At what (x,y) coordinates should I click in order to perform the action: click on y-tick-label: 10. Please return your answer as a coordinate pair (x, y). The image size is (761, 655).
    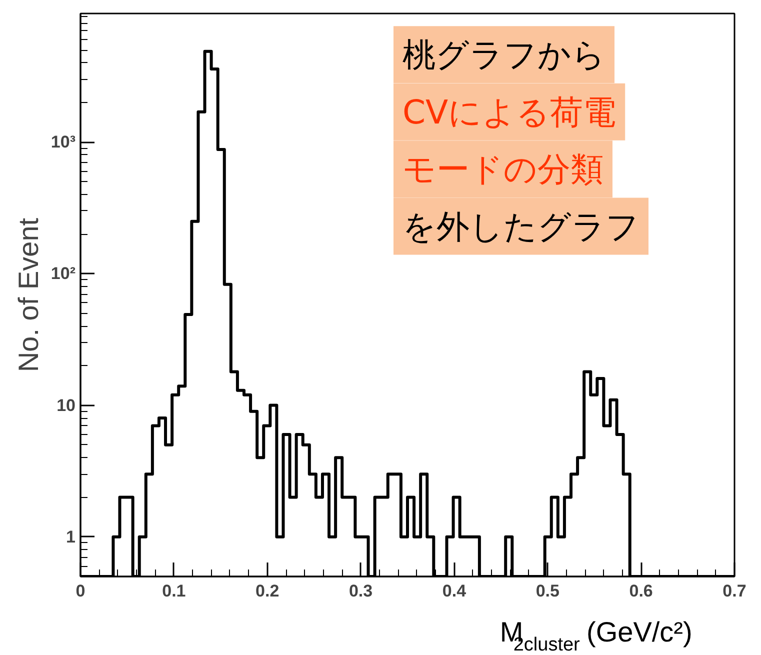
    Looking at the image, I should click on (66, 405).